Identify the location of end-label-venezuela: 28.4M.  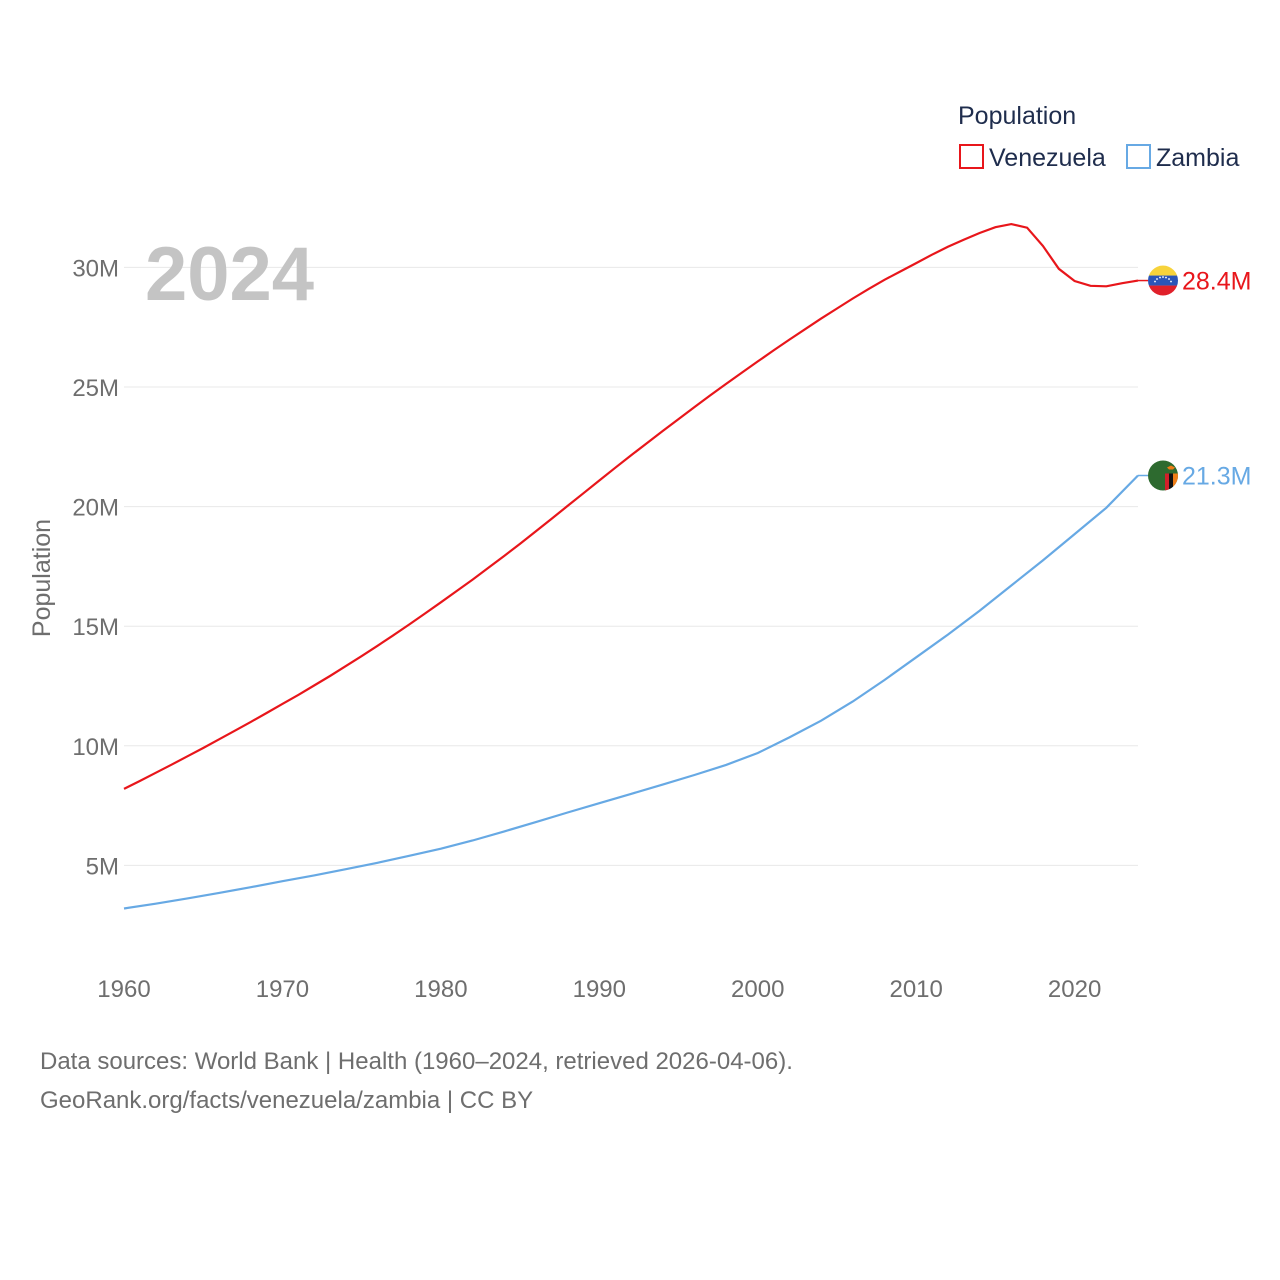
(1216, 282).